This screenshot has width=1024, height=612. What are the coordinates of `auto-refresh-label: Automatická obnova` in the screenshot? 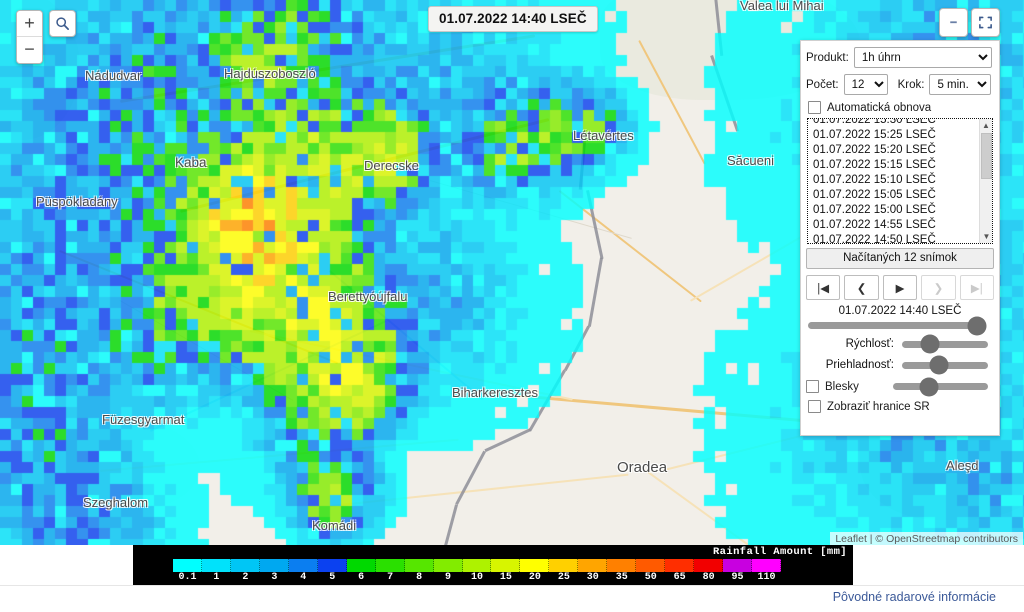 It's located at (879, 107).